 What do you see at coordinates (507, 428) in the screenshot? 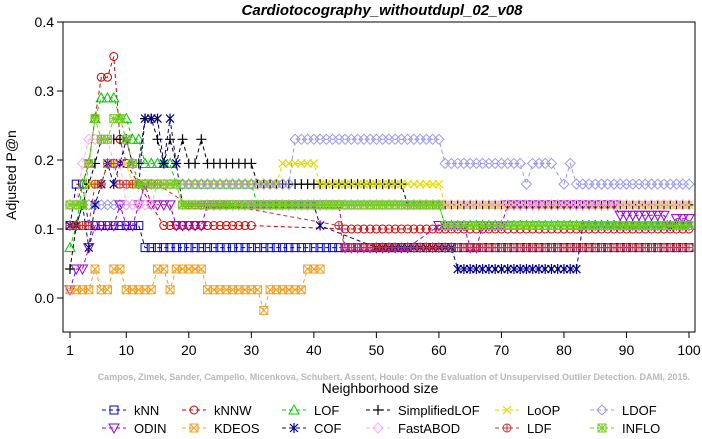
I see `legend-marker-ldf` at bounding box center [507, 428].